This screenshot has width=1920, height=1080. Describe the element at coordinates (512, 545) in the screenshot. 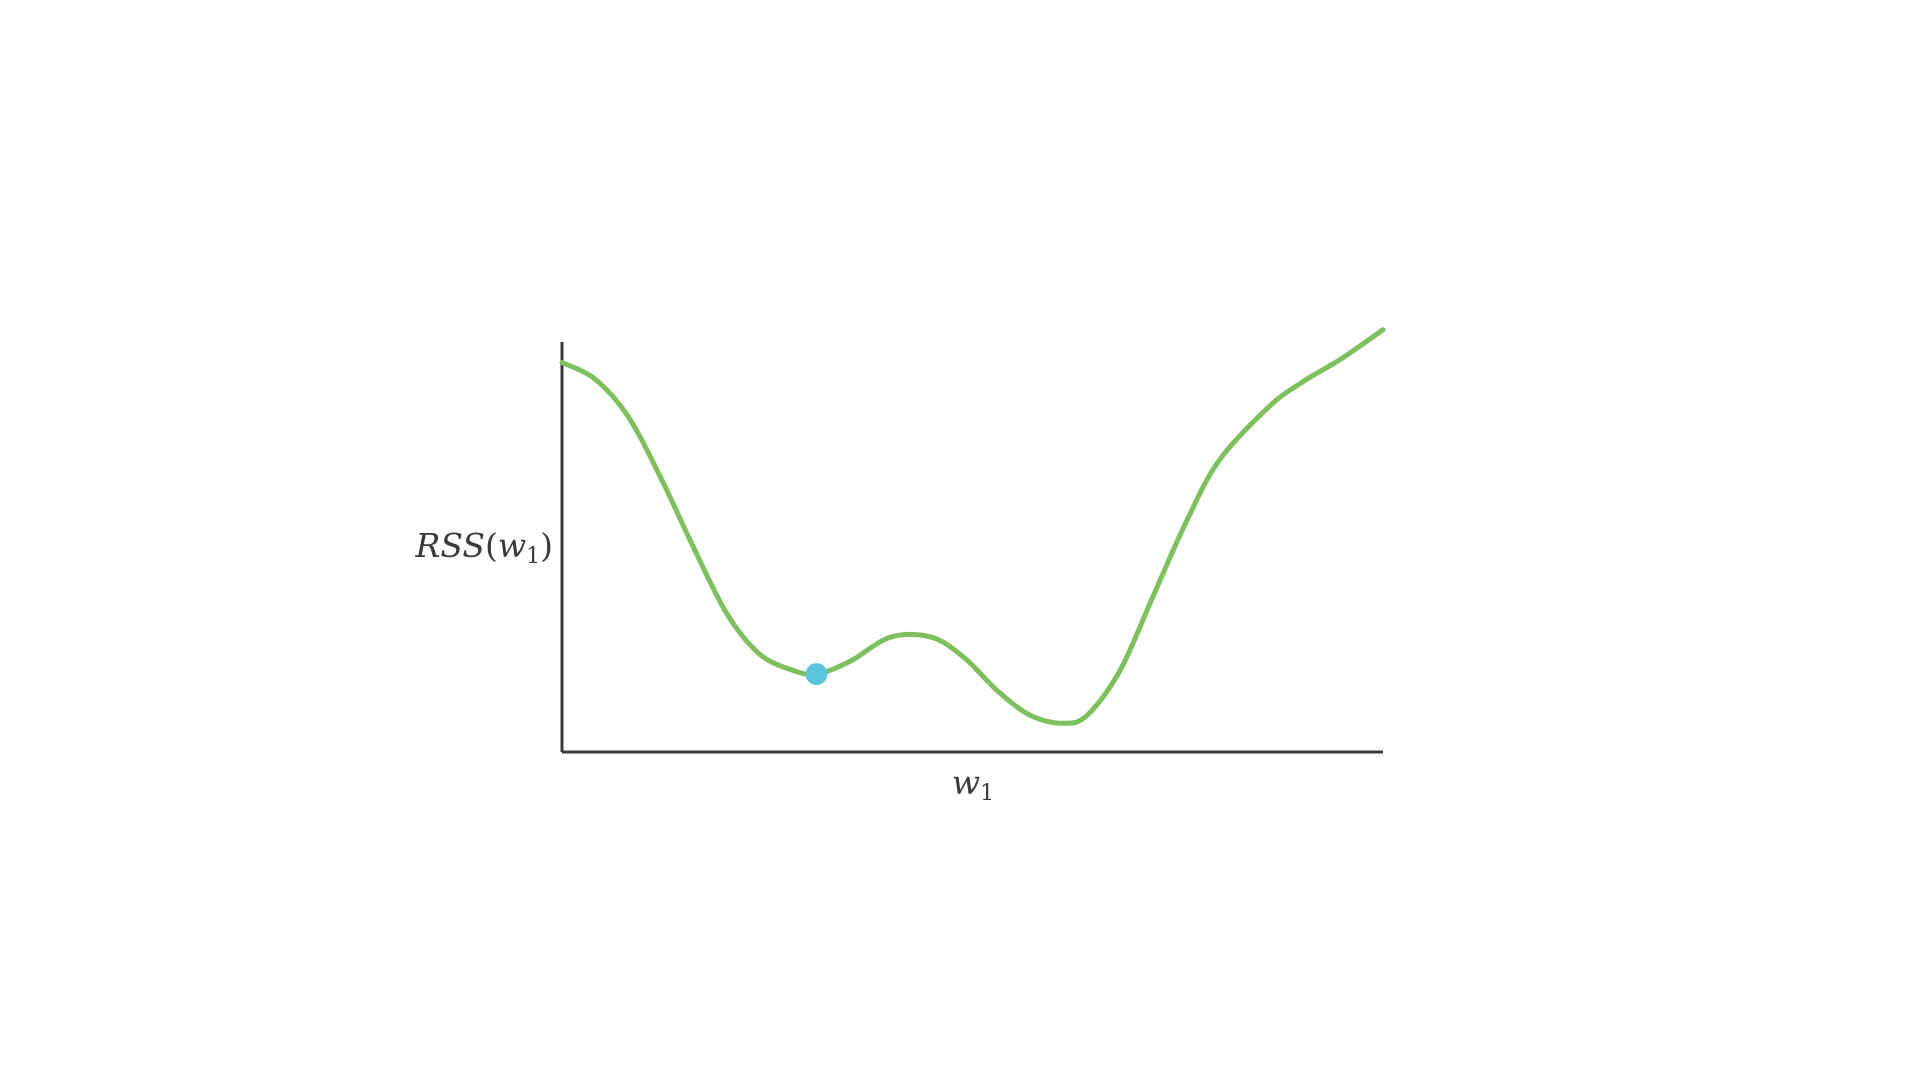

I see `y-axis-label-var: w` at that location.